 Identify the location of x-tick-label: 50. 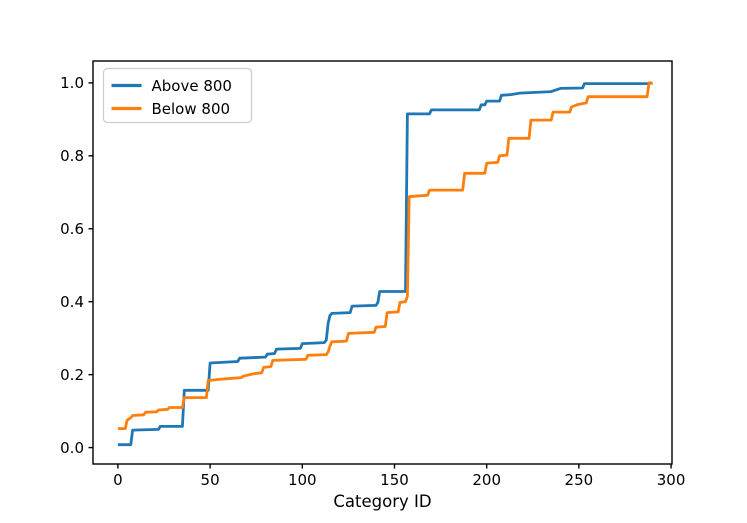
(210, 480).